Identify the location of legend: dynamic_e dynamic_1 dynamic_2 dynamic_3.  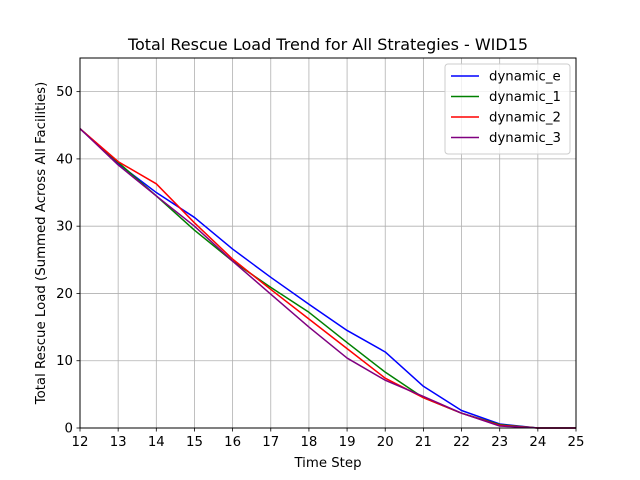
(507, 109).